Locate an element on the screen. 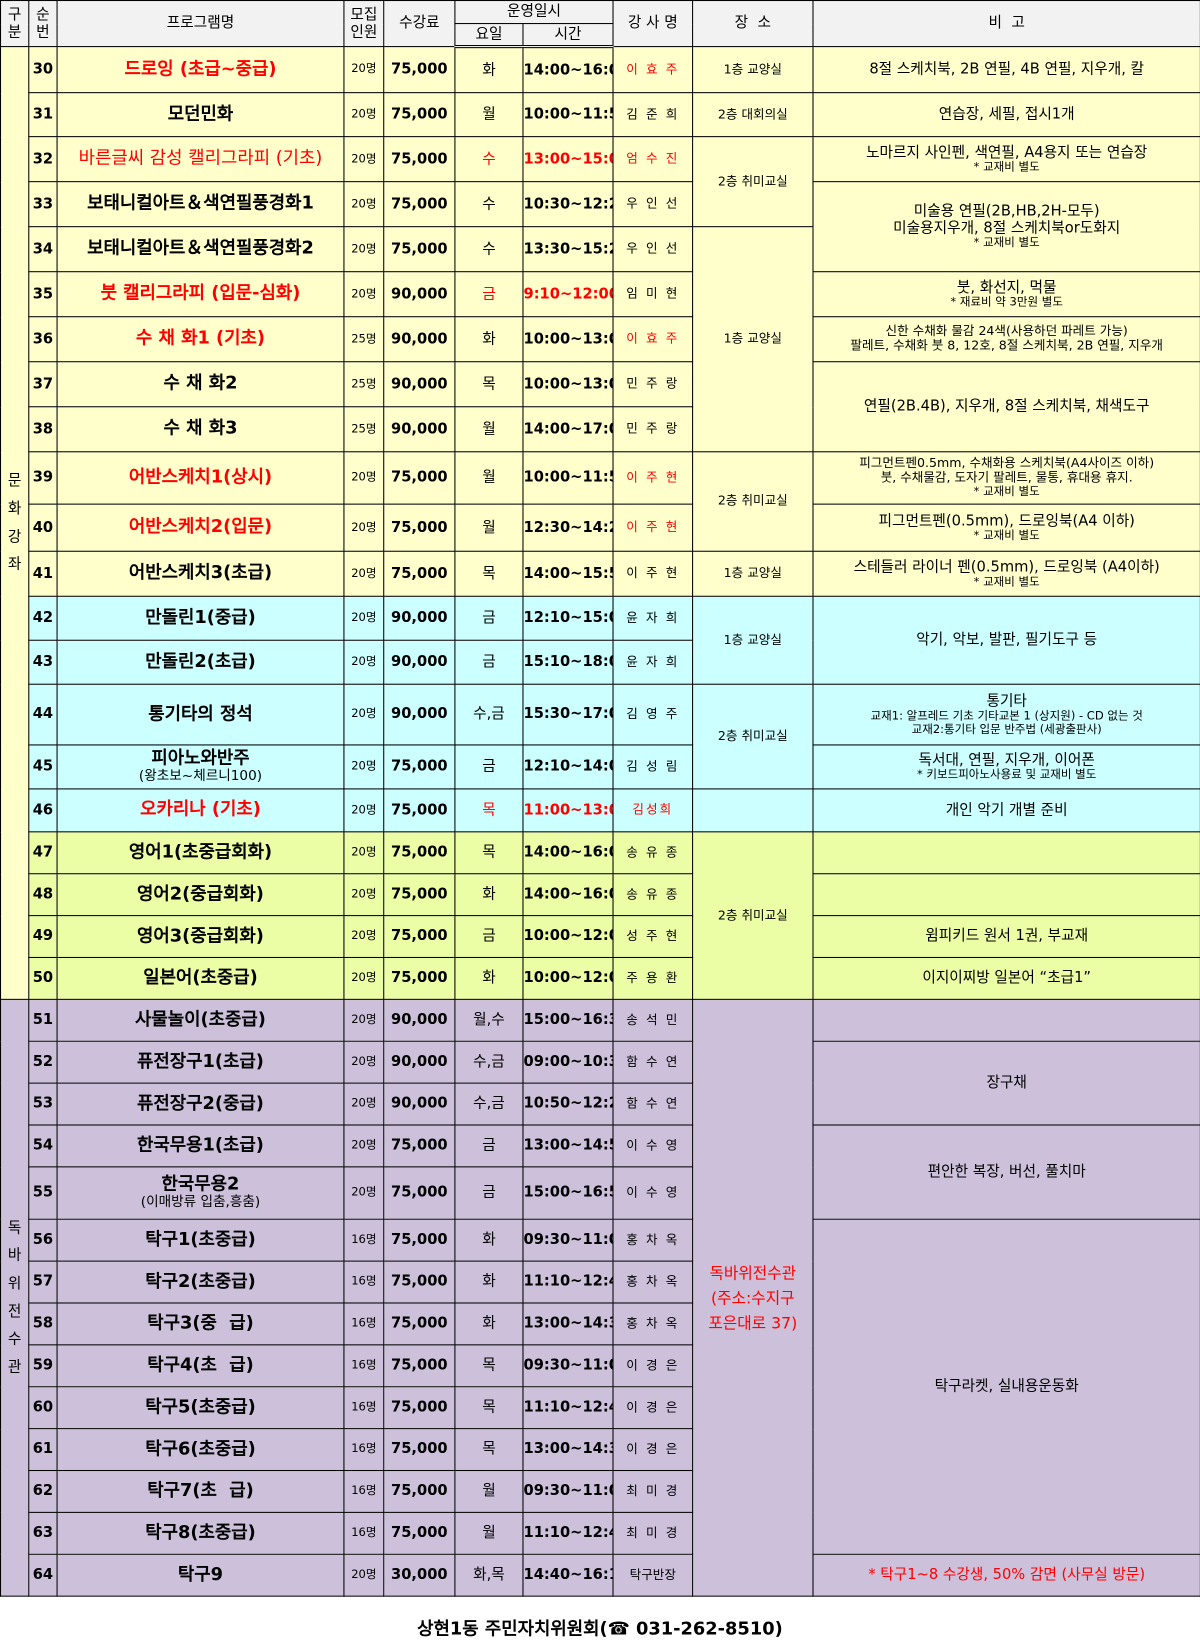  note: 독서대, 연필, 지우개, 이어폰 * 키보드피아노사용료 및 교재비 별도 is located at coordinates (1006, 767).